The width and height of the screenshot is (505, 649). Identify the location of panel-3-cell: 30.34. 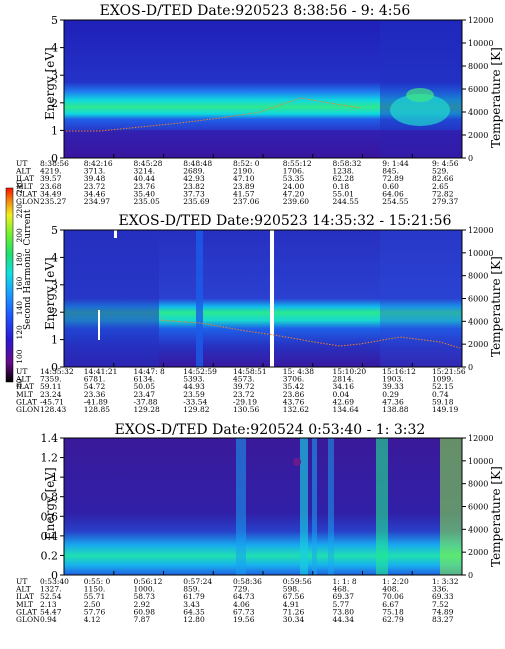
(294, 619).